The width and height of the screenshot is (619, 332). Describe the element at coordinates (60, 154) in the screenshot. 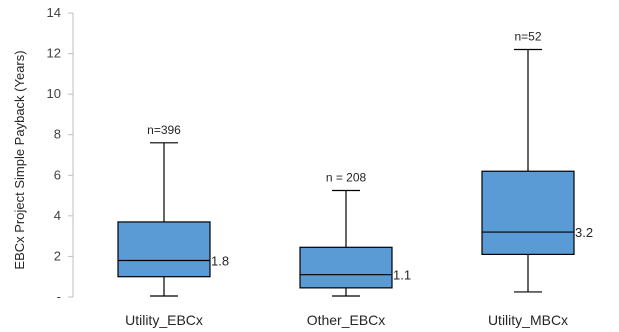

I see `y-axis: - 2 4 6 8 10 12 14` at that location.